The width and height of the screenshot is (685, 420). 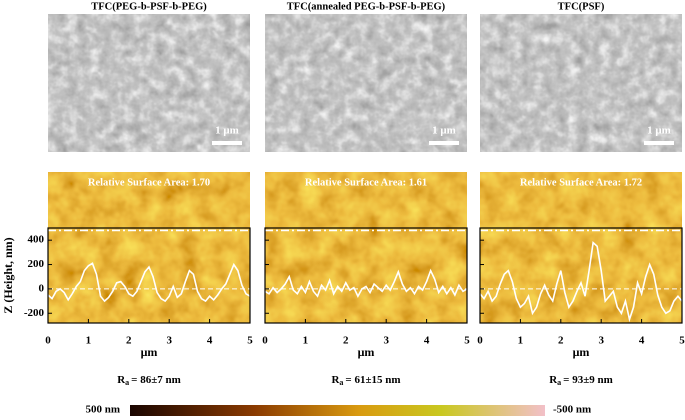 What do you see at coordinates (372, 380) in the screenshot?
I see `roughness-value: = 61±15 nm` at bounding box center [372, 380].